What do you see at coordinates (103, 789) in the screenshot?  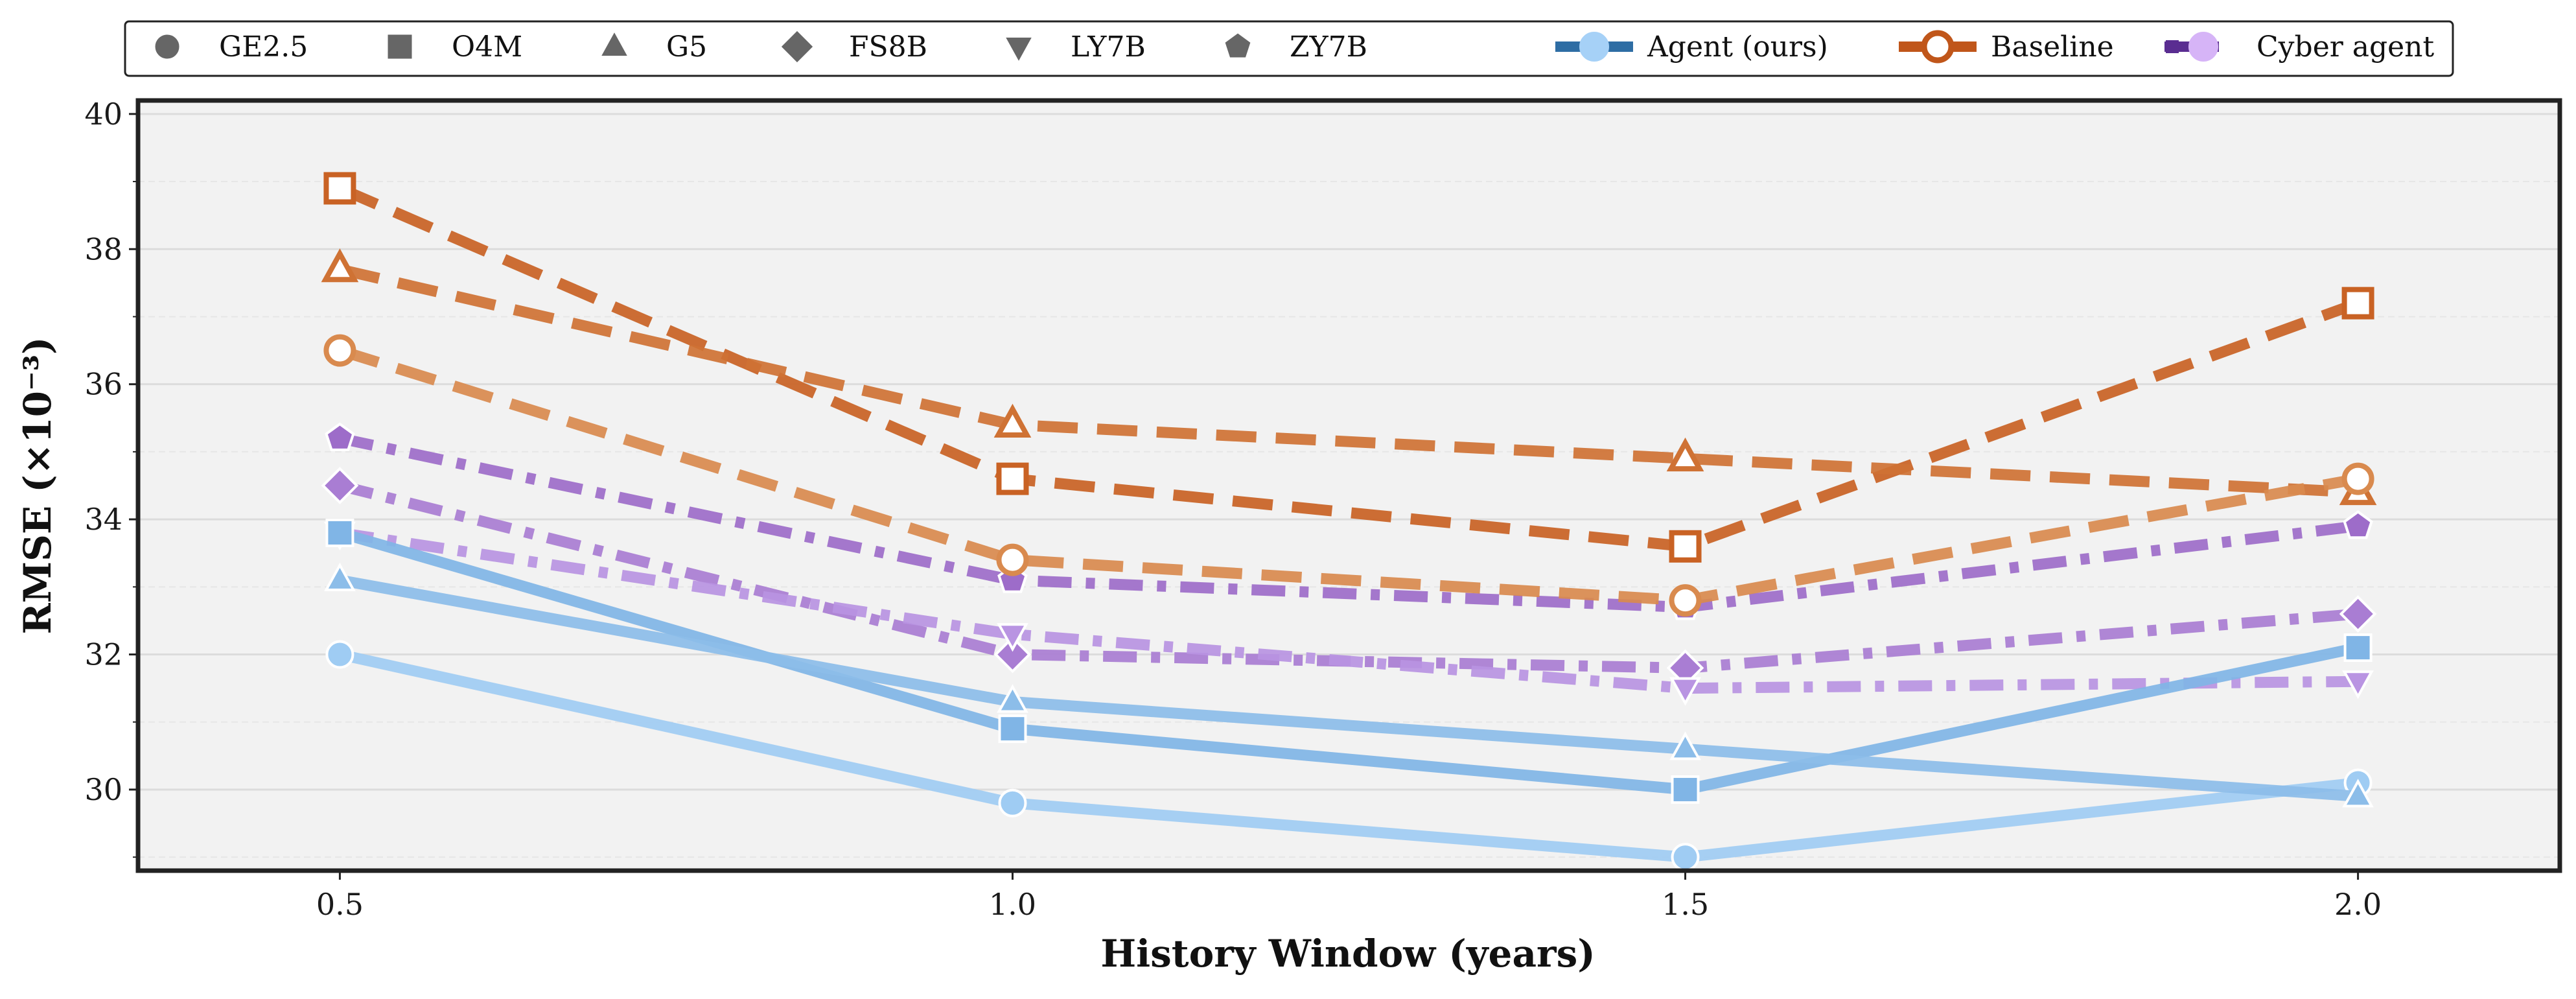 I see `y-tick-label: 30` at bounding box center [103, 789].